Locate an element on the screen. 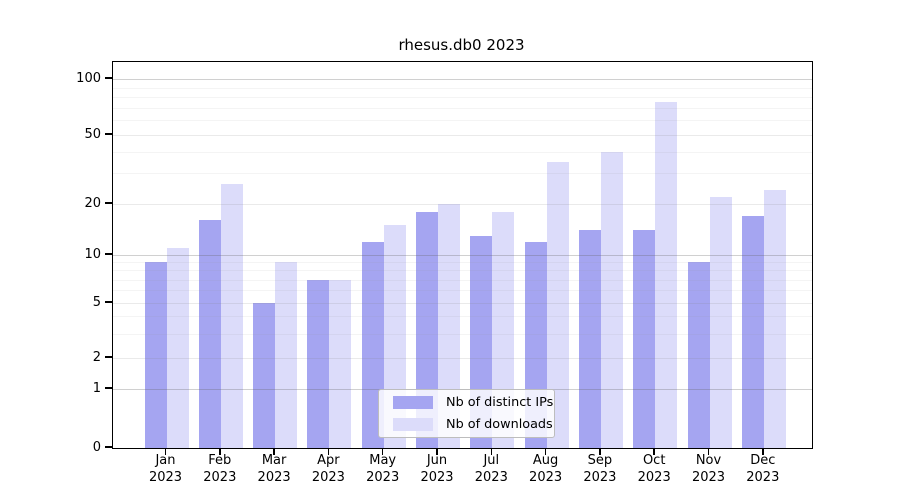 The image size is (900, 500). x-tick-label: Jan 2023 is located at coordinates (165, 469).